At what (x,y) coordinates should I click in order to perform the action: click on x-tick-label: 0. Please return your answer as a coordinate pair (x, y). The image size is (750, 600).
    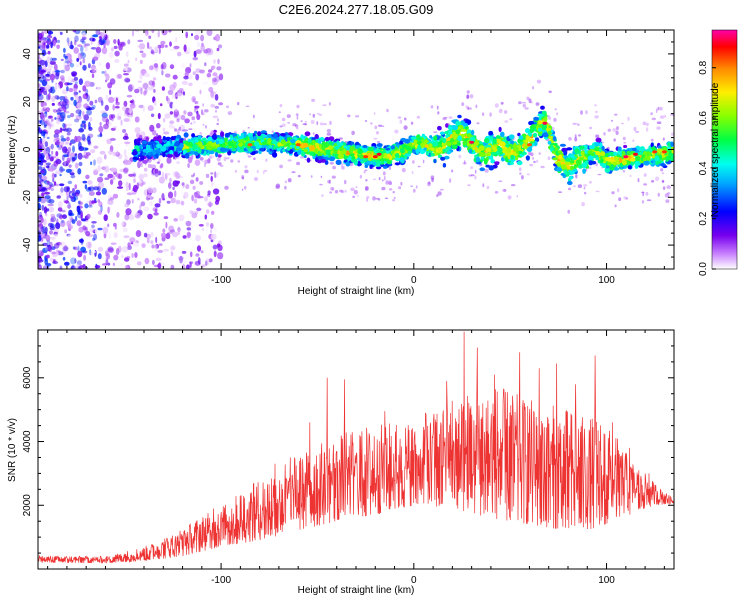
    Looking at the image, I should click on (414, 580).